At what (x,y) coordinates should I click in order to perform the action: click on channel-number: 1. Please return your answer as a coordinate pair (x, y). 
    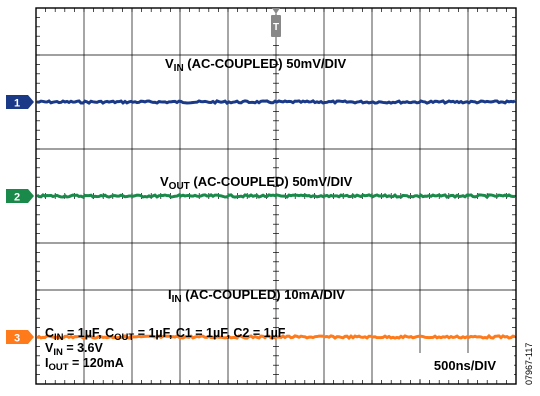
    Looking at the image, I should click on (17, 104).